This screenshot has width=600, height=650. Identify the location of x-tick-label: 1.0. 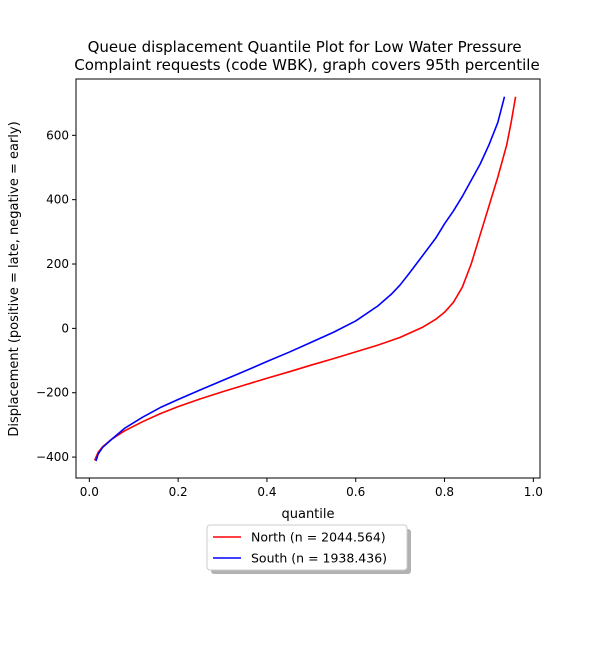
(533, 492).